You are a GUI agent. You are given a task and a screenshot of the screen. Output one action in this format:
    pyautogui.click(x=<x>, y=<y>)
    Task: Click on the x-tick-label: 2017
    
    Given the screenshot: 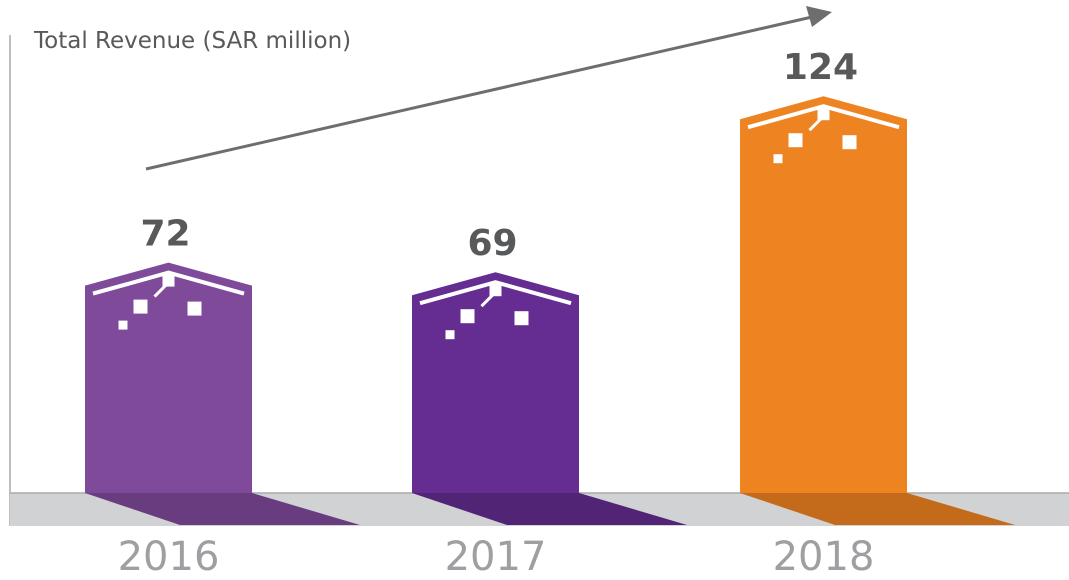 What is the action you would take?
    pyautogui.click(x=496, y=557)
    